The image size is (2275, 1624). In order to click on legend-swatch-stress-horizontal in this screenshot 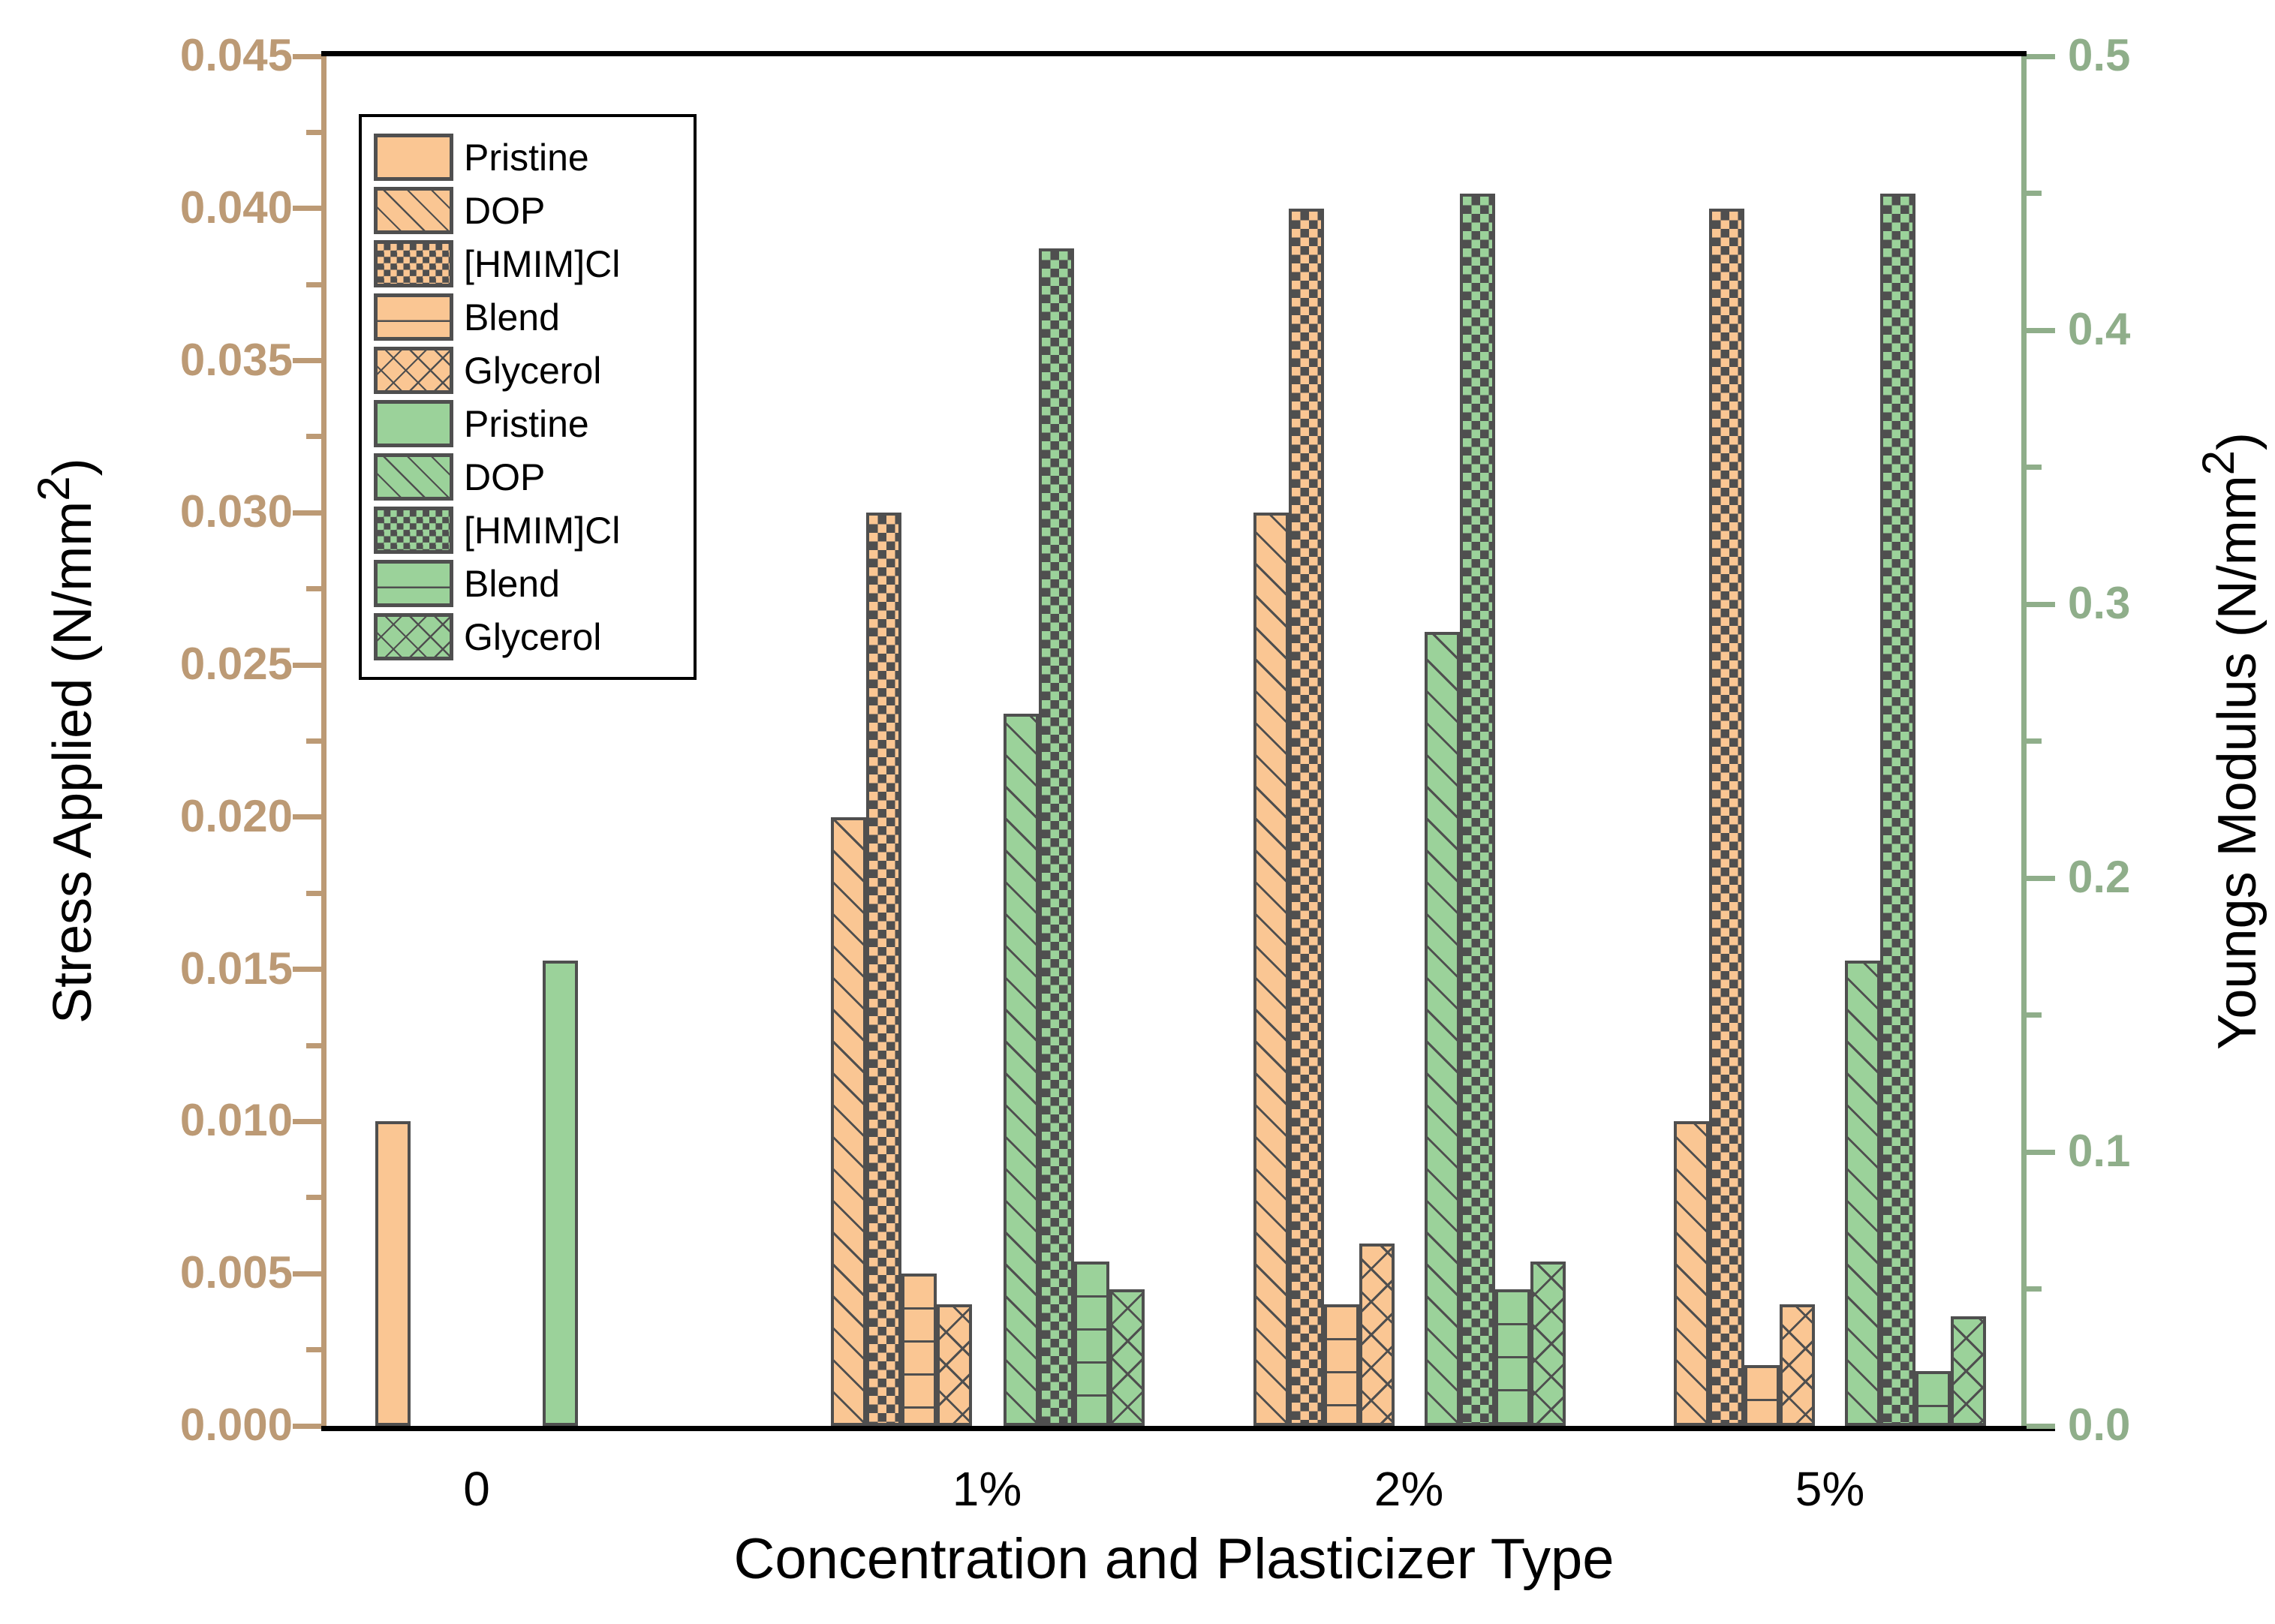, I will do `click(413, 317)`.